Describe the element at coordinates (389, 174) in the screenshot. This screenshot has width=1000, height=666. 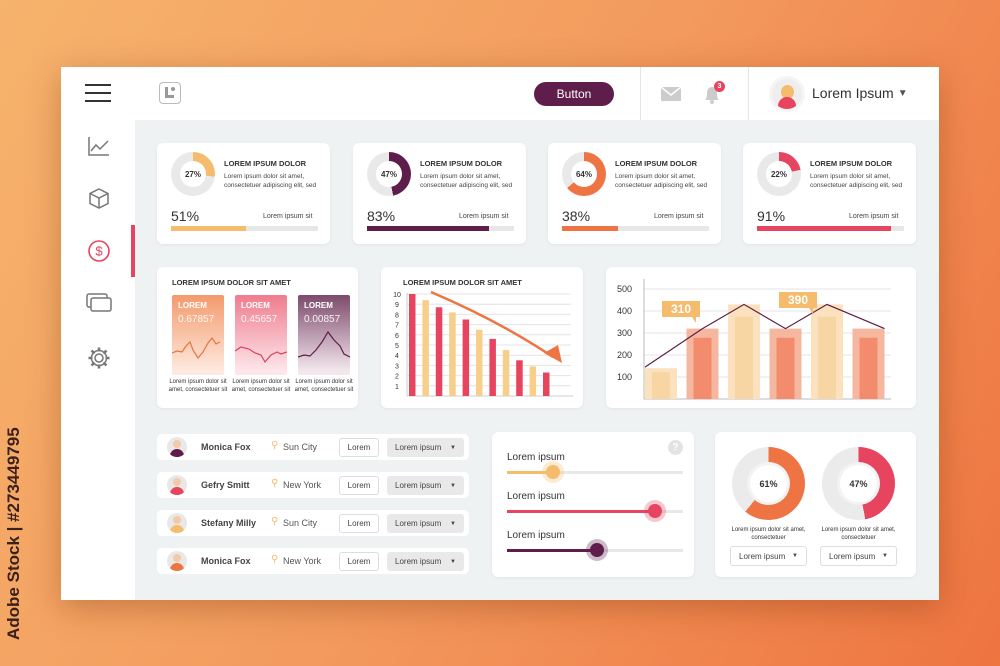
I see `donut-label: 47%` at that location.